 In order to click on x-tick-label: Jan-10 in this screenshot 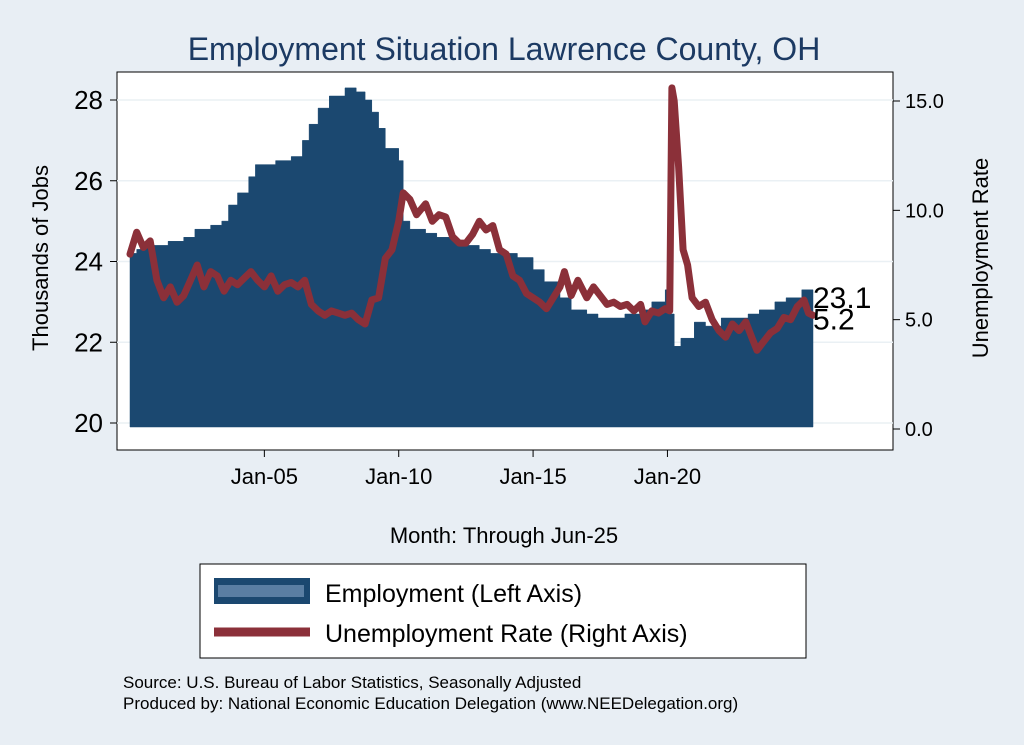, I will do `click(398, 476)`.